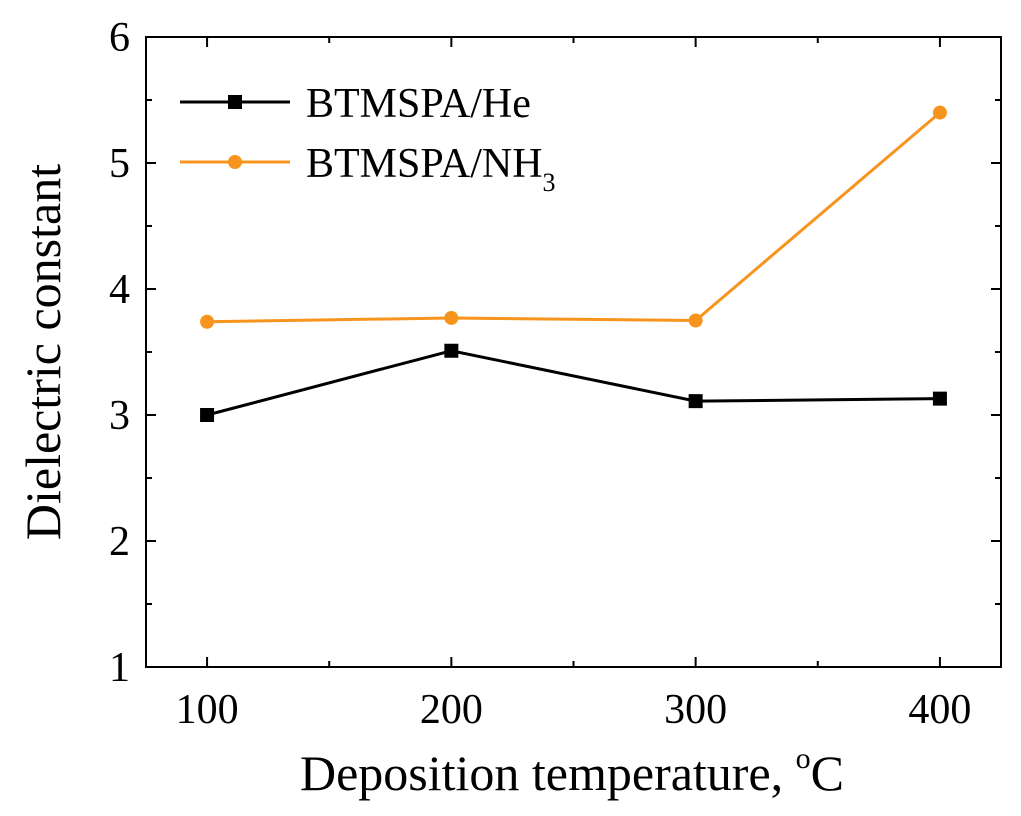 The image size is (1021, 816). I want to click on y-tick-label: 3, so click(119, 416).